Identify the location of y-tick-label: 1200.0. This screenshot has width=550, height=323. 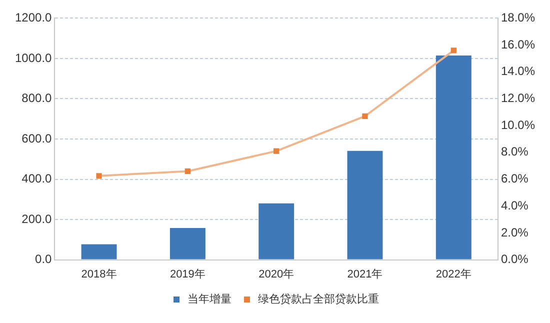
(33, 17).